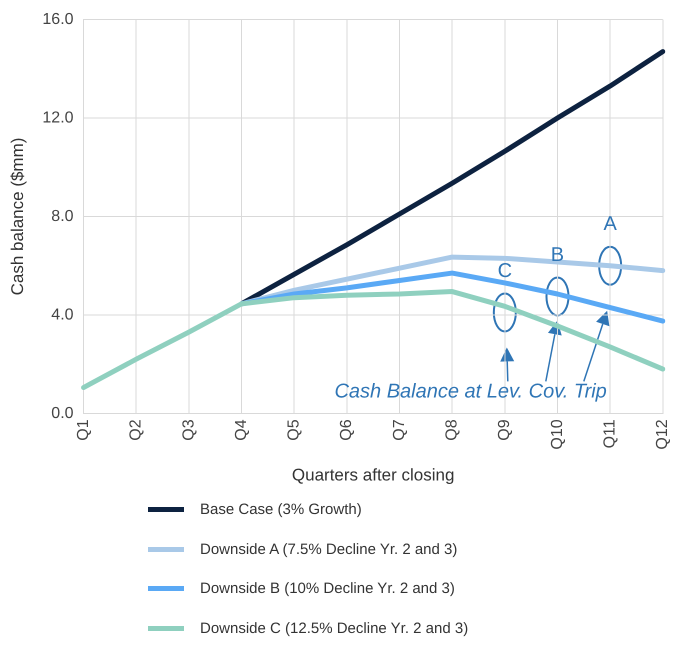 The width and height of the screenshot is (688, 657). I want to click on y-tick-label: 4.0, so click(62, 315).